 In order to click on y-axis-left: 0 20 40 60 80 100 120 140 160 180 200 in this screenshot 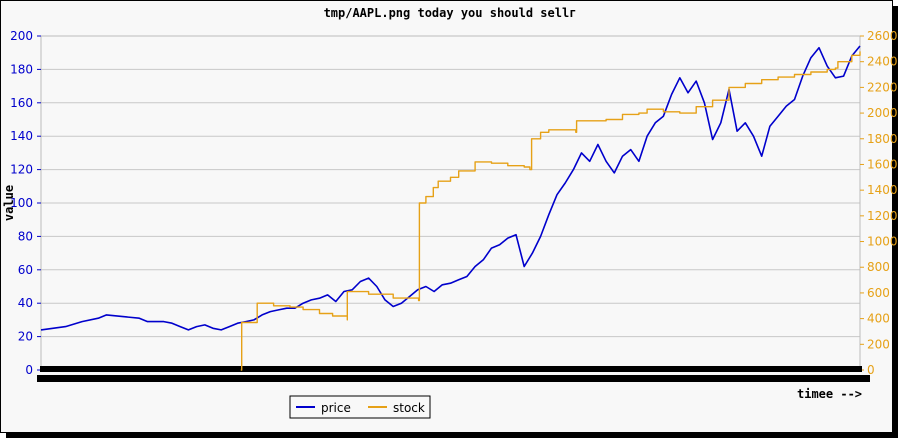, I will do `click(25, 203)`.